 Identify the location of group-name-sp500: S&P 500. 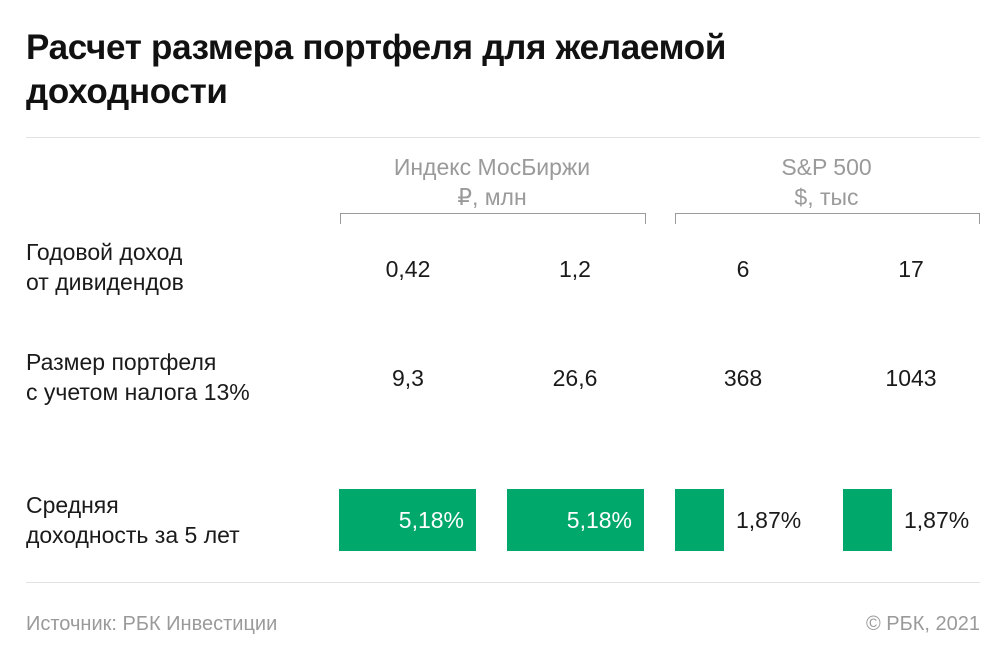
(826, 167).